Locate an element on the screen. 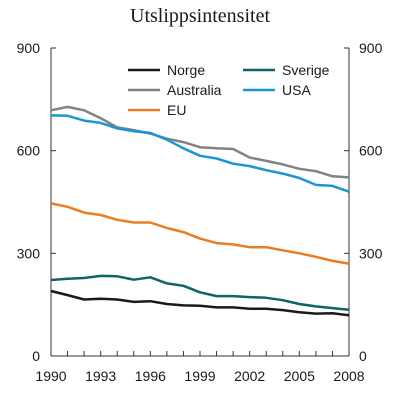 Image resolution: width=400 pixels, height=402 pixels. x-tick-label: 1996 is located at coordinates (150, 376).